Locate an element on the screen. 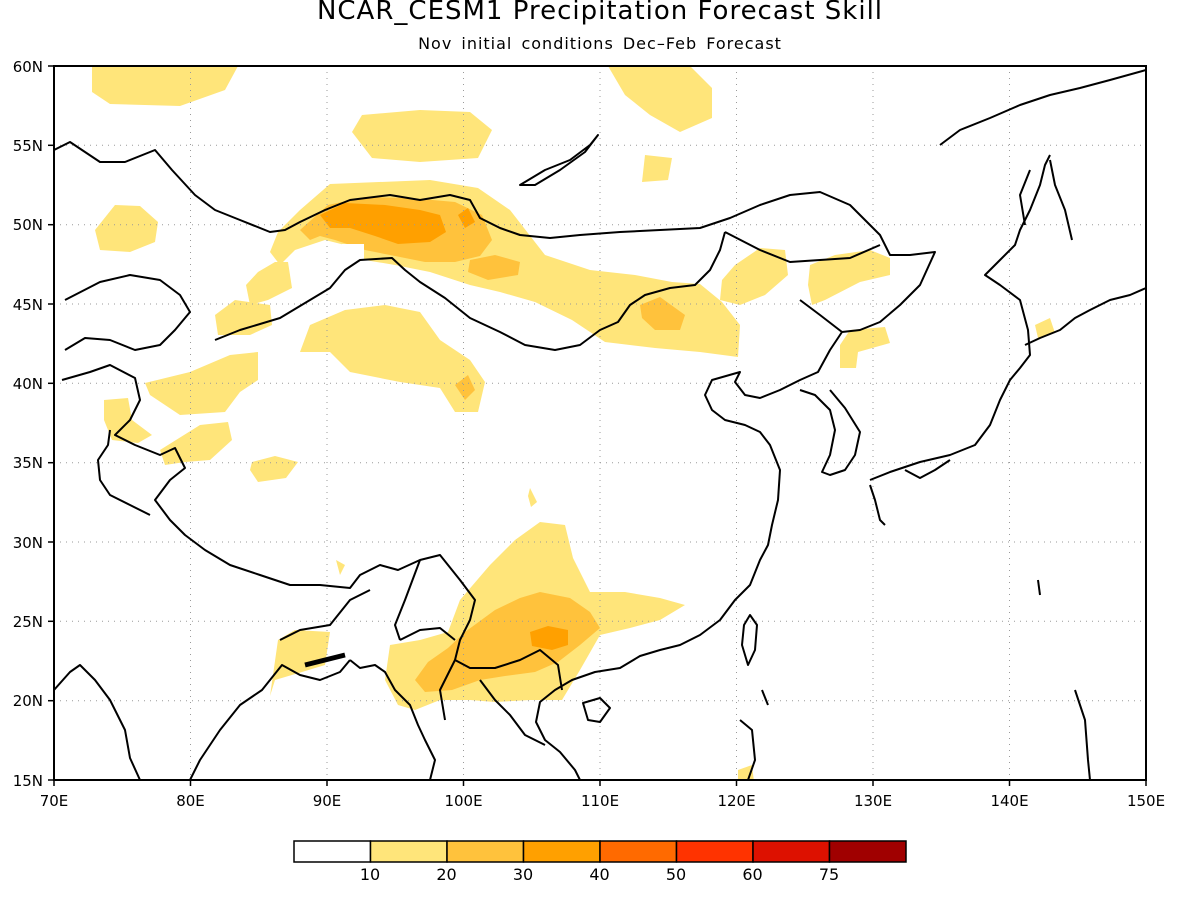 This screenshot has width=1200, height=900. lat-tick-labels: 15N 20N 25N 30N 35N 40N 45N 50N 55N 60N is located at coordinates (28, 424).